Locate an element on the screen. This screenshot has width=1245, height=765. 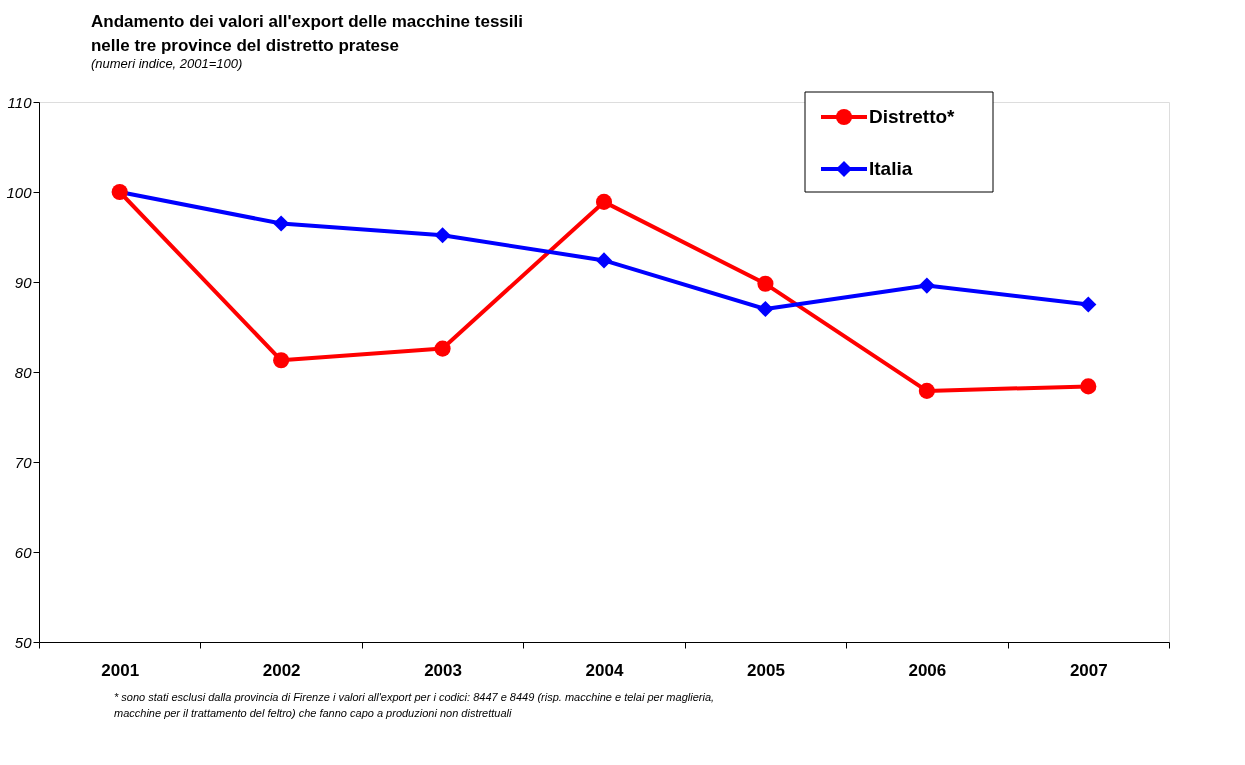
x-tick-label: 2003 is located at coordinates (443, 670).